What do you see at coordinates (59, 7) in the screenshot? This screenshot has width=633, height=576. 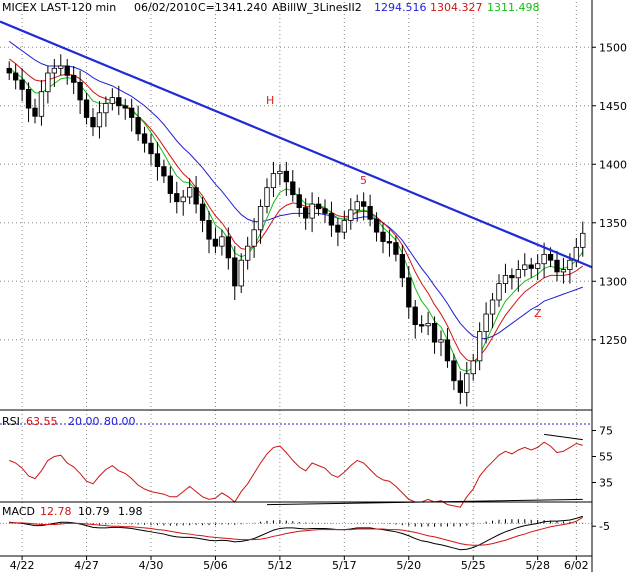 I see `symbol-label: MICEX LAST-120 min` at bounding box center [59, 7].